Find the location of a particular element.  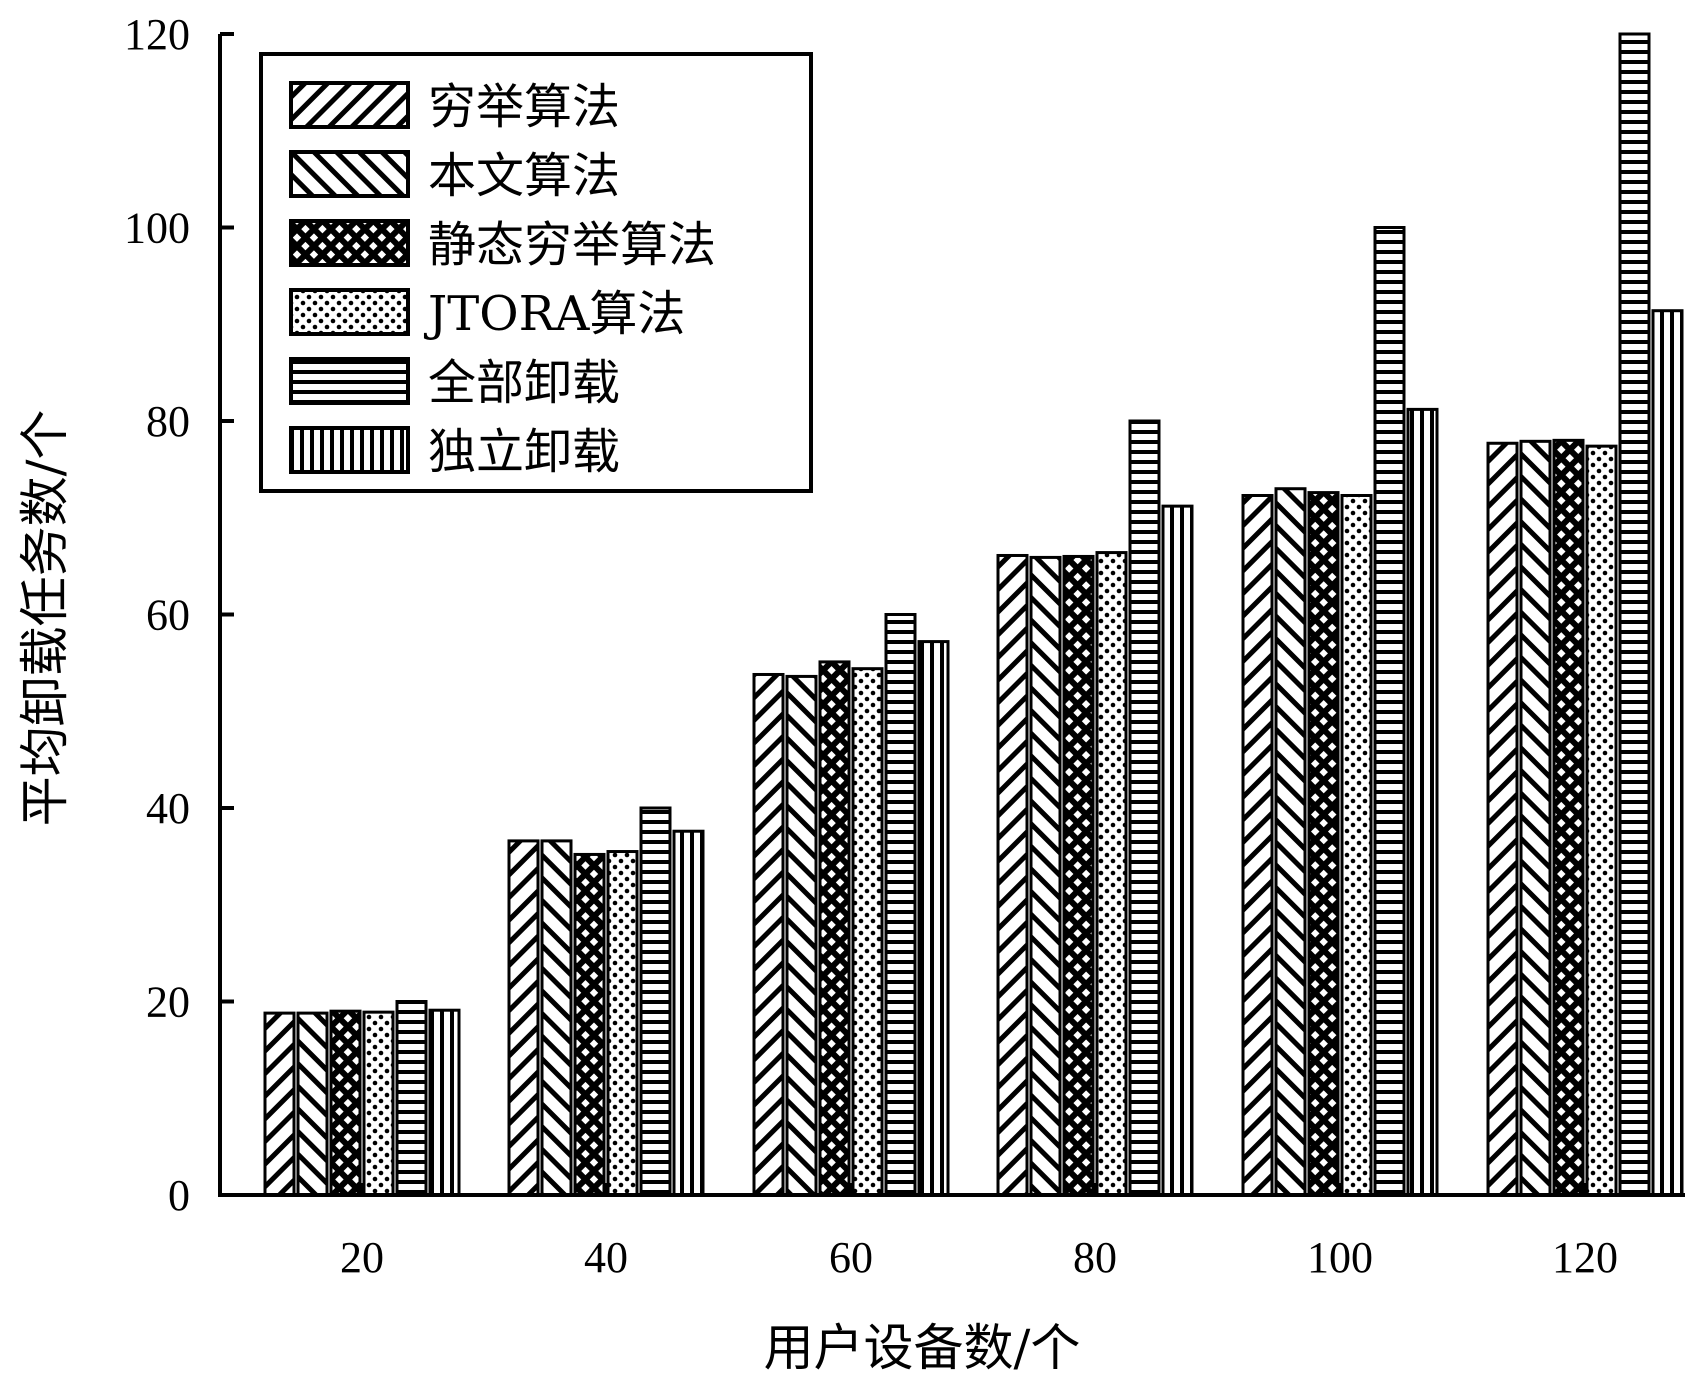

y-axis-ticks: 0 20 40 60 80 100 120 is located at coordinates (179, 615).